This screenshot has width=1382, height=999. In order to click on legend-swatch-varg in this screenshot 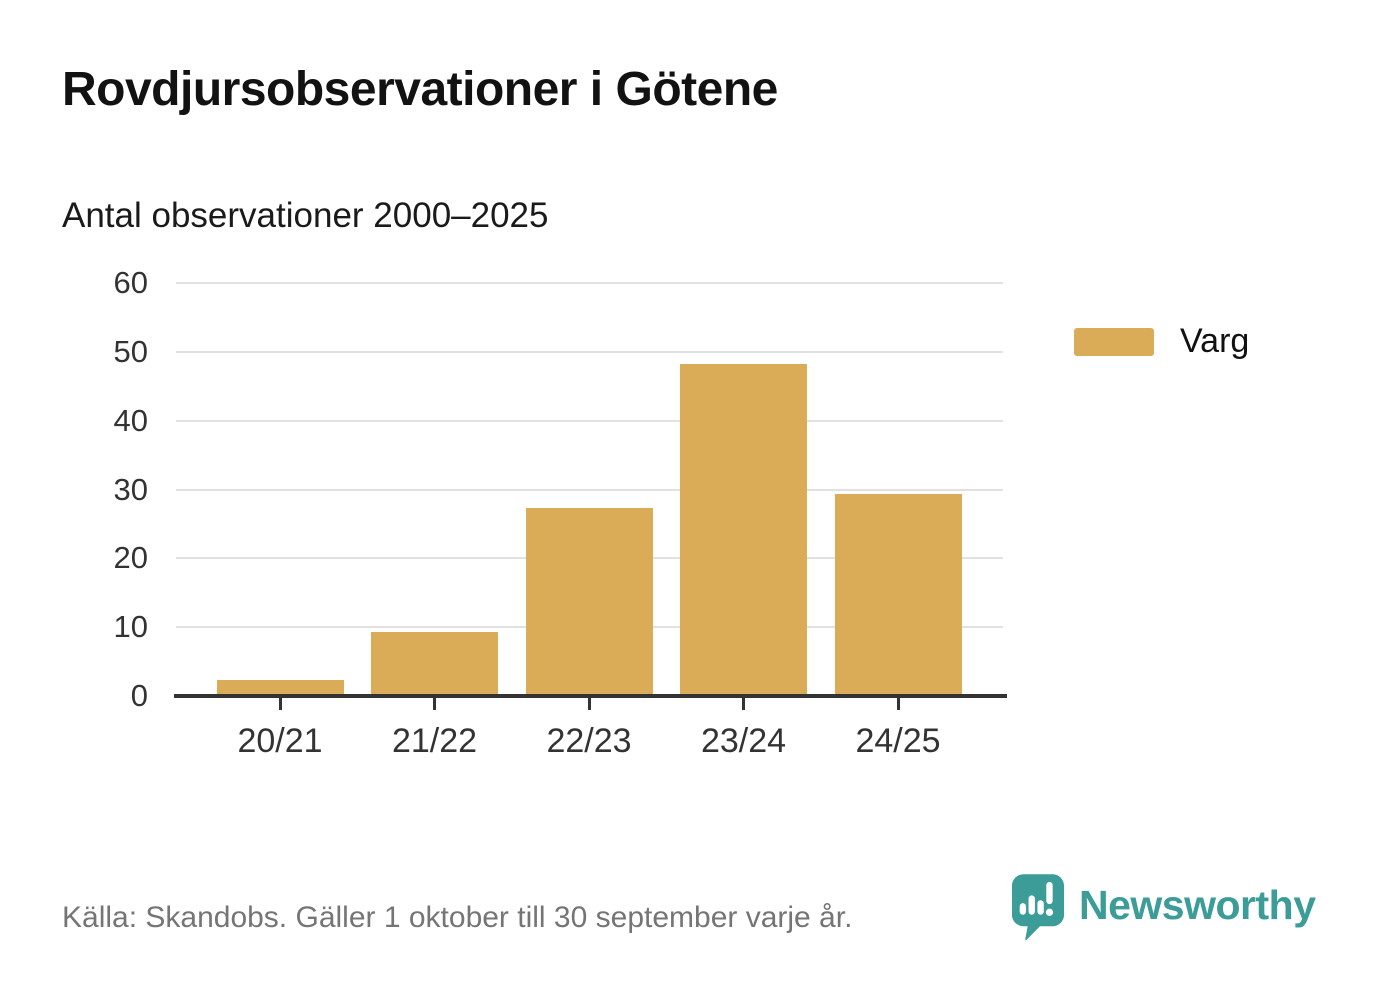, I will do `click(1114, 341)`.